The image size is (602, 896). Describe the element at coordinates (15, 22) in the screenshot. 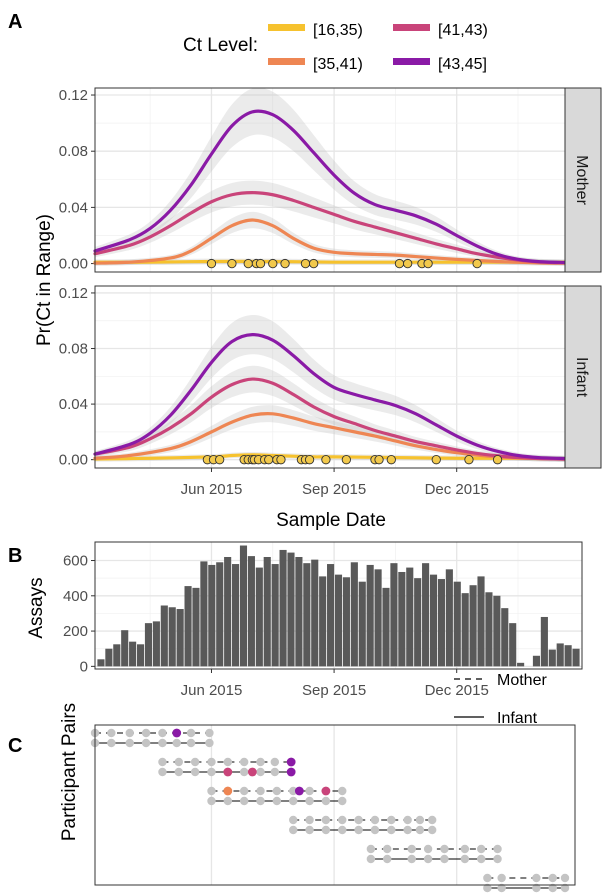

I see `panel-label-a: A` at that location.